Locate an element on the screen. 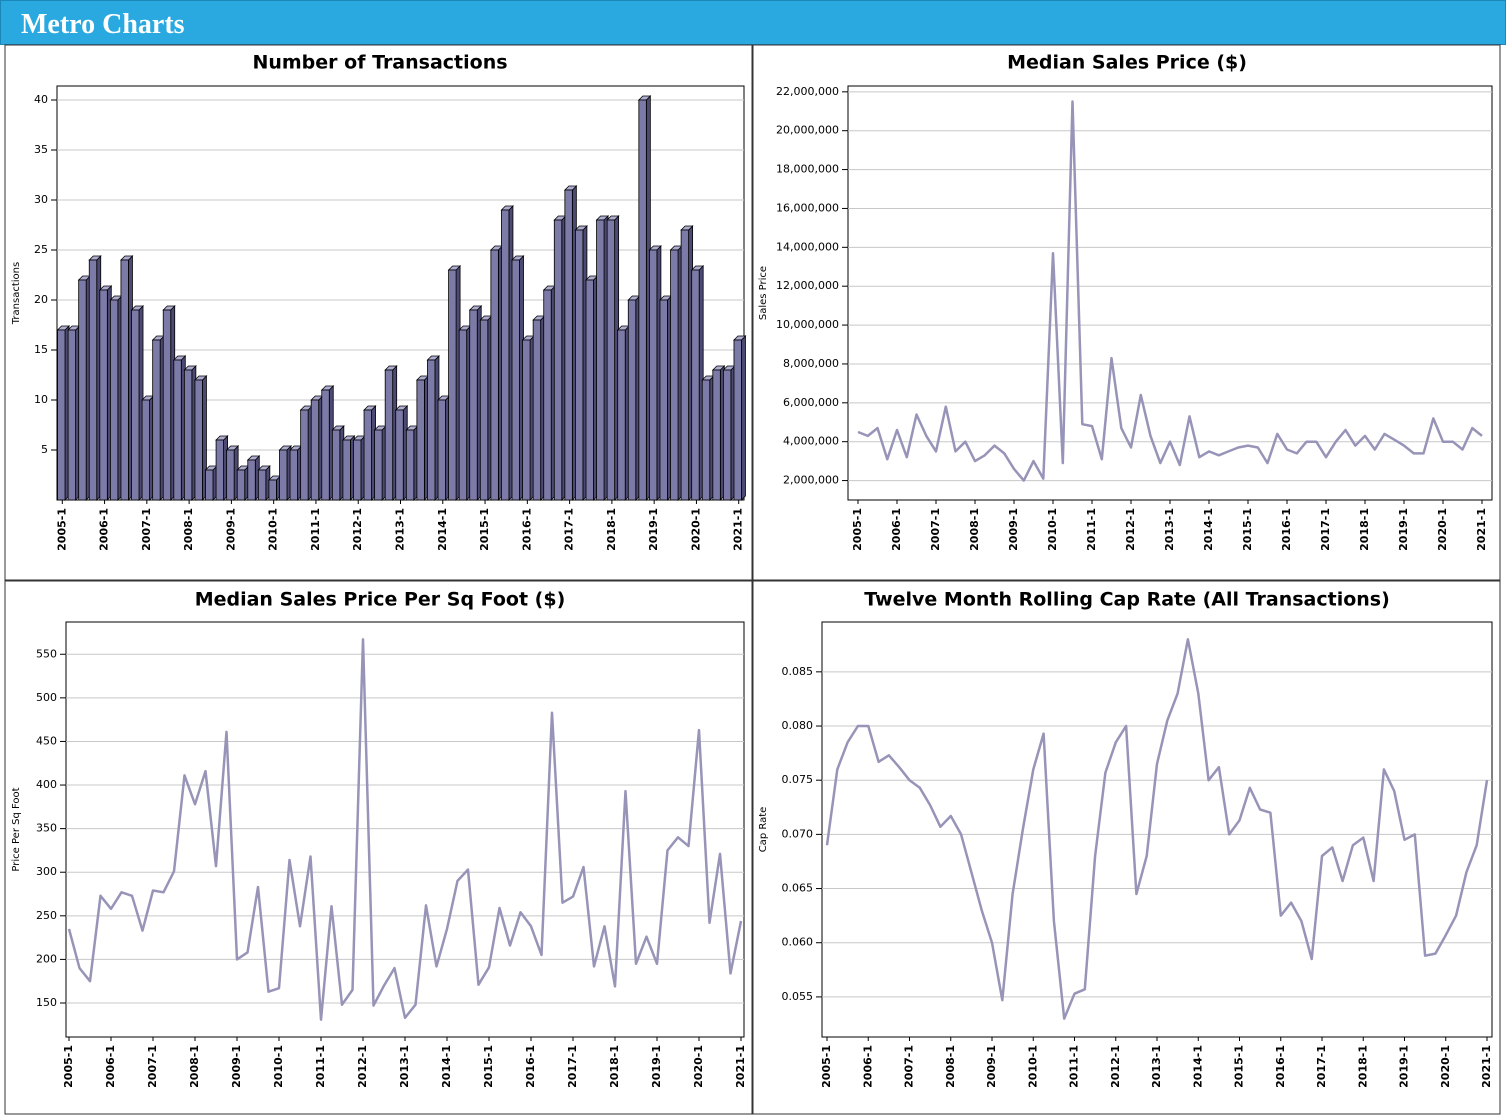 This screenshot has height=1115, width=1506. y-tick-label: 10 is located at coordinates (41, 399).